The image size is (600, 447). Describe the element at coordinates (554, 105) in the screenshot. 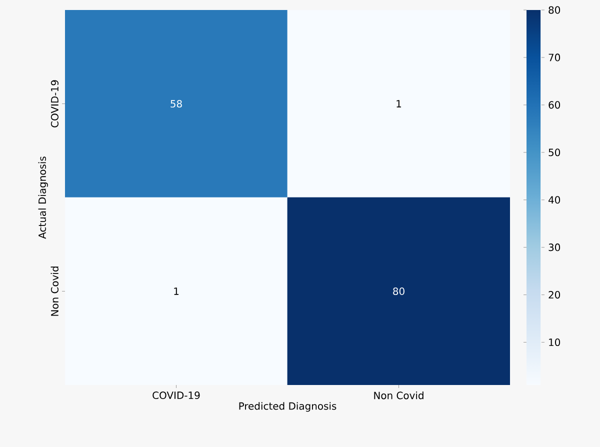

I see `color-bar-label: 60` at that location.